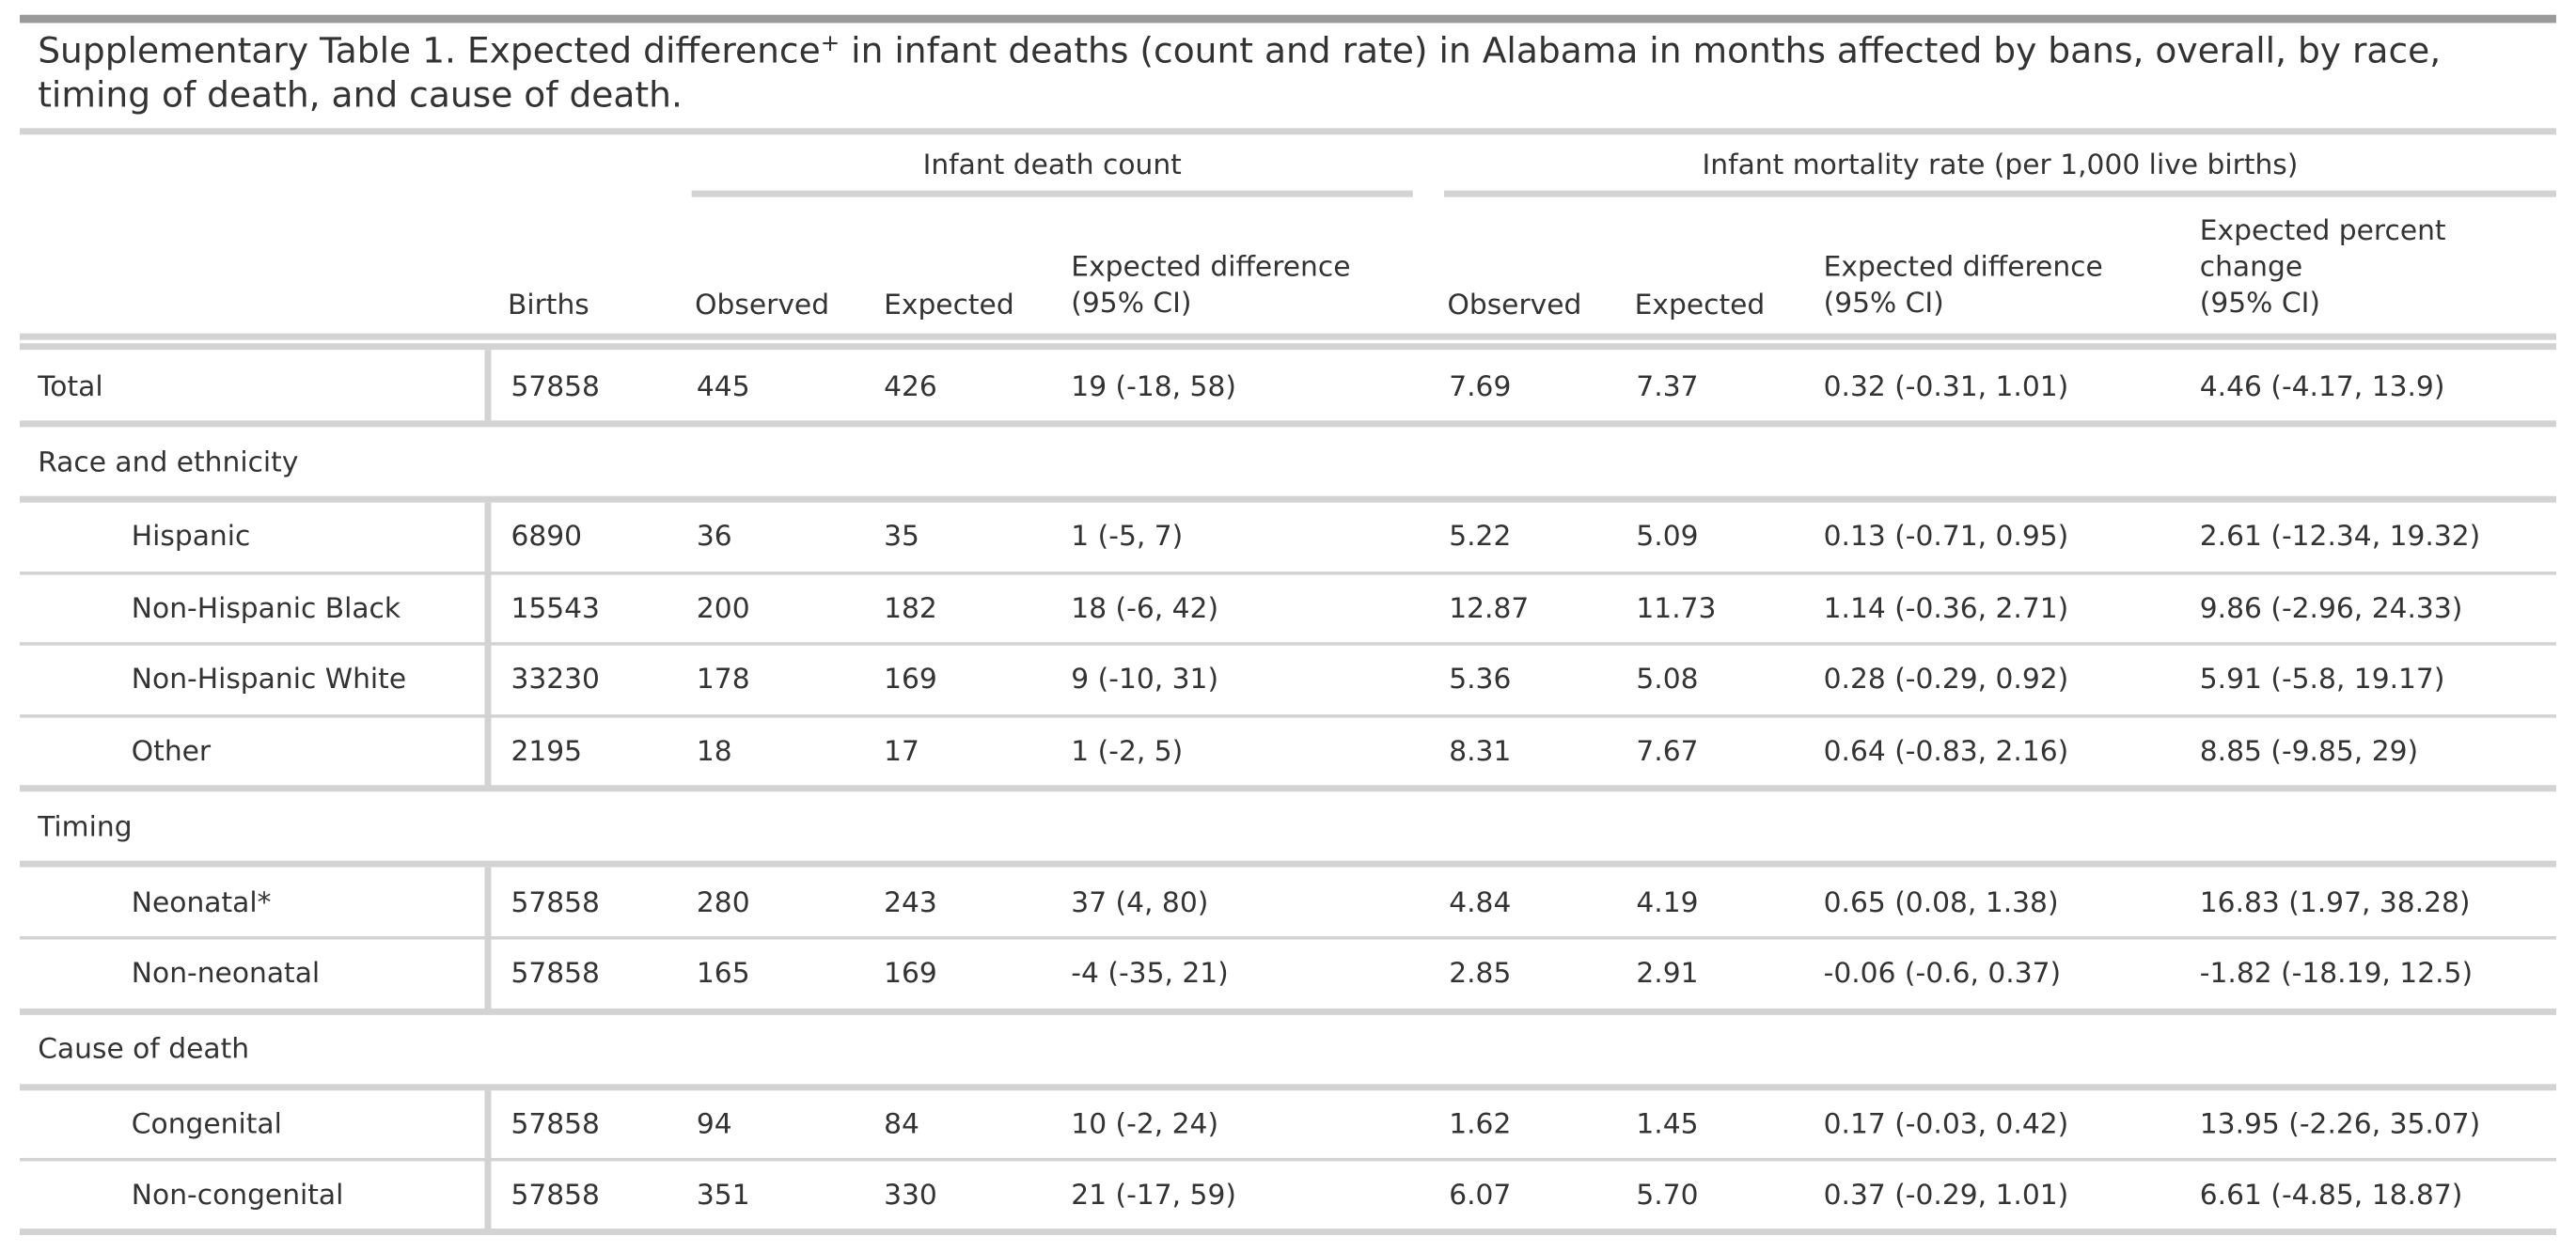  What do you see at coordinates (2251, 268) in the screenshot?
I see `column-header-percent-change-line2: change` at bounding box center [2251, 268].